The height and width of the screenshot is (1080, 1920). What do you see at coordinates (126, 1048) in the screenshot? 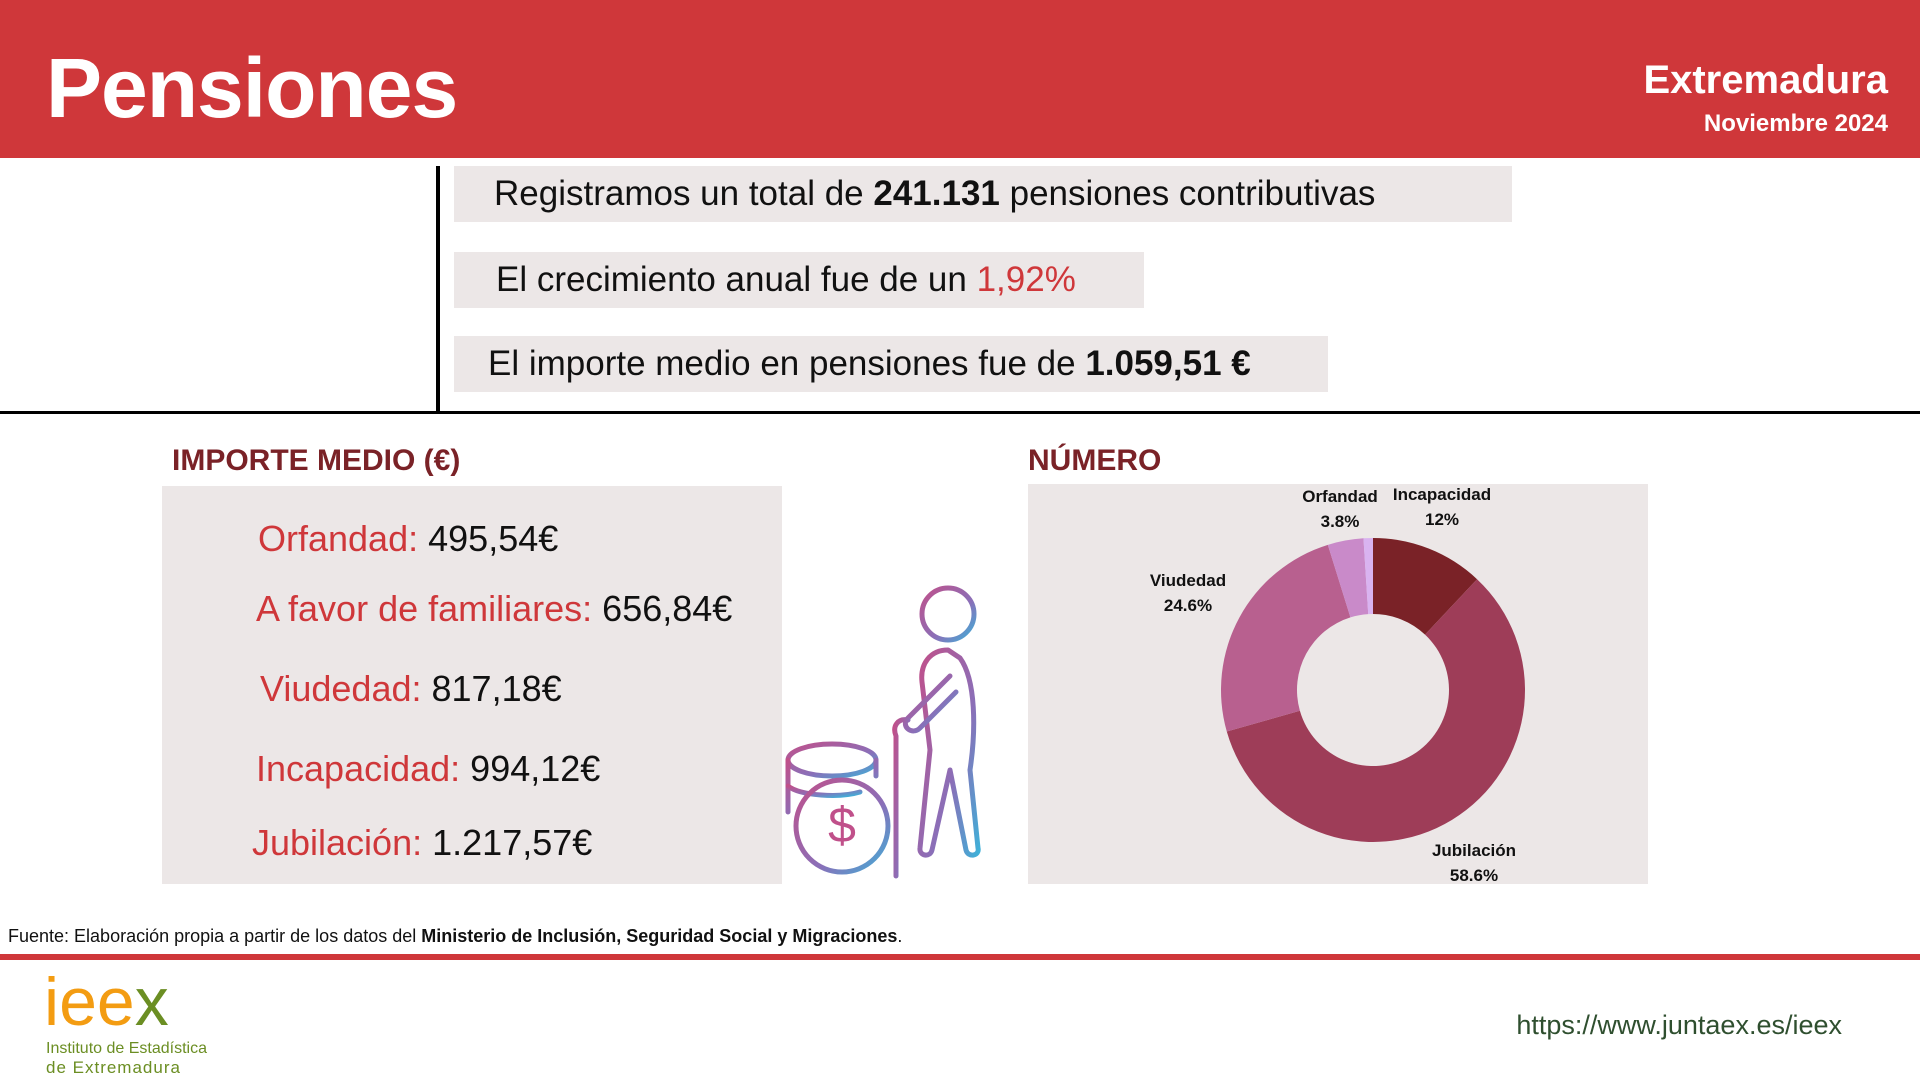
I see `logo-subtitle-1: Instituto de Estadística` at bounding box center [126, 1048].